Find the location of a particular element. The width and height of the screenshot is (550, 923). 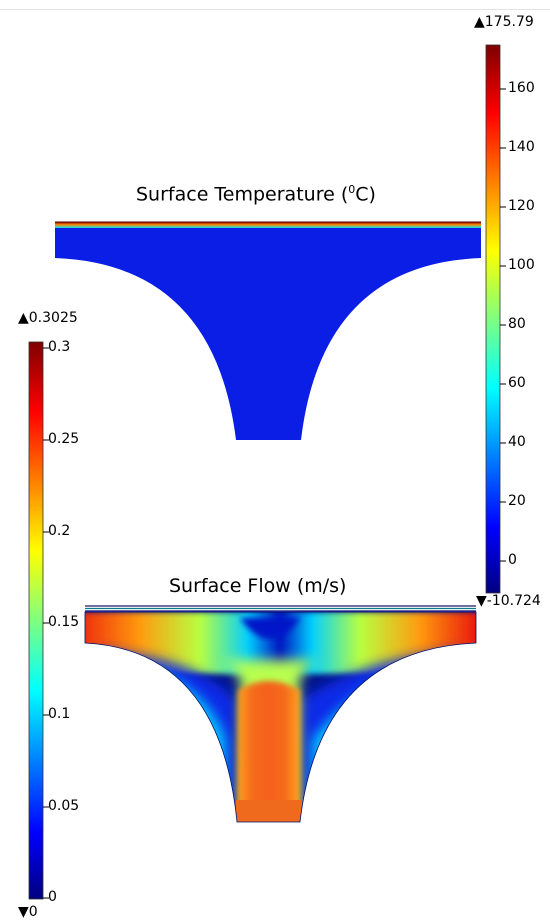

flow-colorbar-max-label: ▲0.3025 is located at coordinates (48, 318).